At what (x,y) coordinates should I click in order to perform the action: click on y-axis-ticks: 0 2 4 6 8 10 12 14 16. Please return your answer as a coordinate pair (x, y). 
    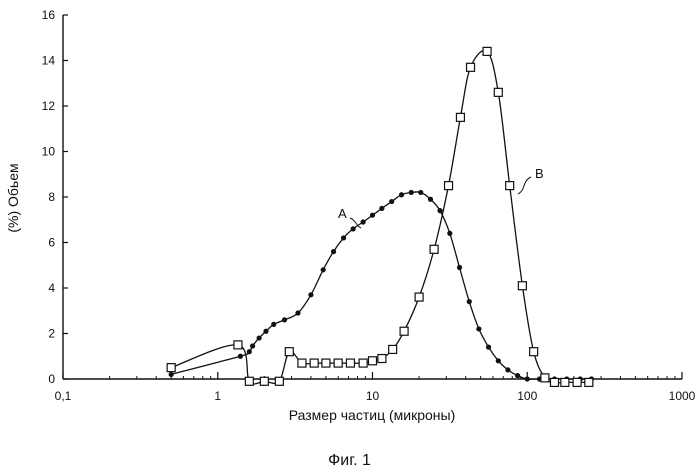
    Looking at the image, I should click on (55, 197).